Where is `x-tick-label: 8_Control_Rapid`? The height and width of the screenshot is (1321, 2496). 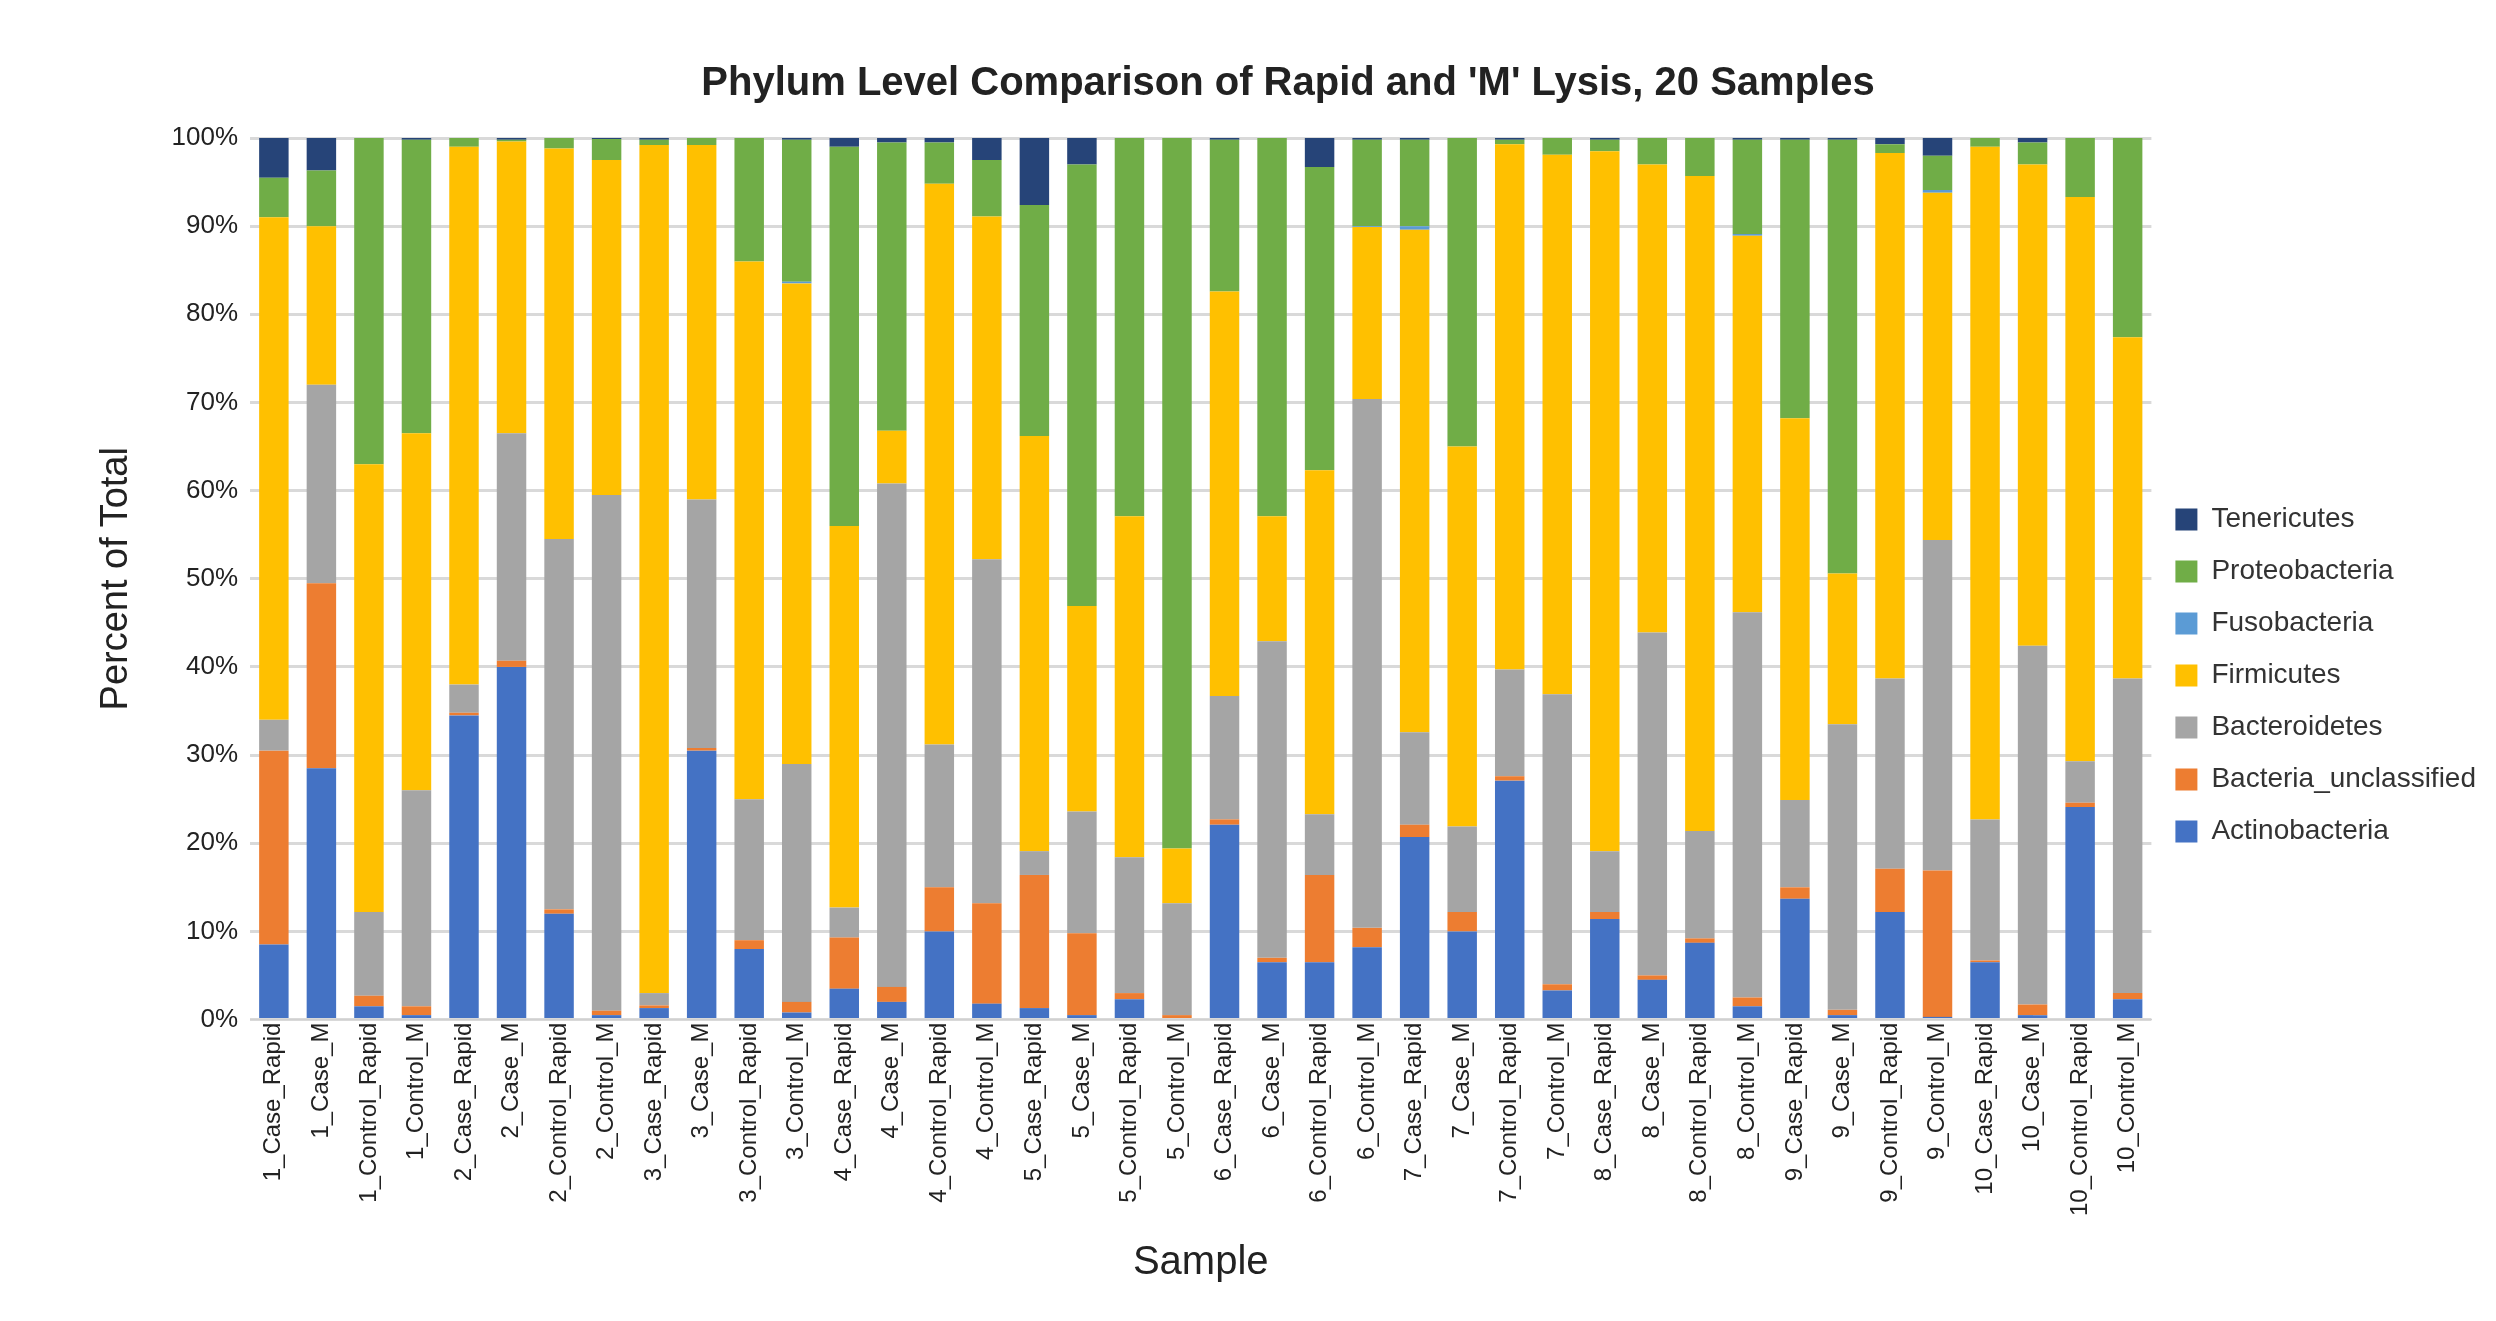 x-tick-label: 8_Control_Rapid is located at coordinates (1698, 1112).